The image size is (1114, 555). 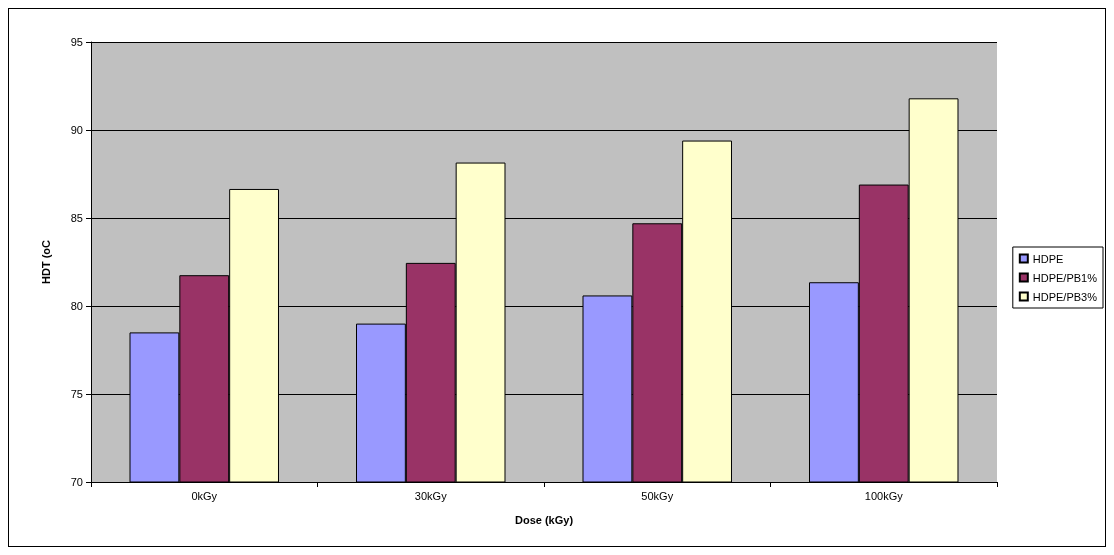 What do you see at coordinates (884, 495) in the screenshot?
I see `x-tick-label: 100kGy` at bounding box center [884, 495].